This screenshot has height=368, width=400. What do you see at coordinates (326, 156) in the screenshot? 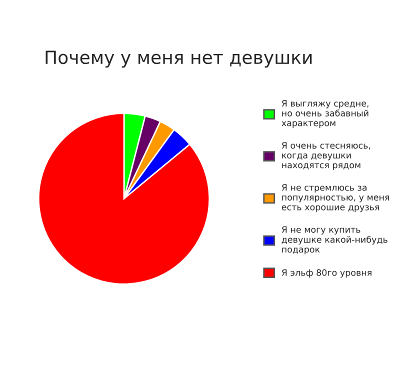
I see `legend-label: Я очень стесняюсь, когда девушки находятся рядом` at bounding box center [326, 156].